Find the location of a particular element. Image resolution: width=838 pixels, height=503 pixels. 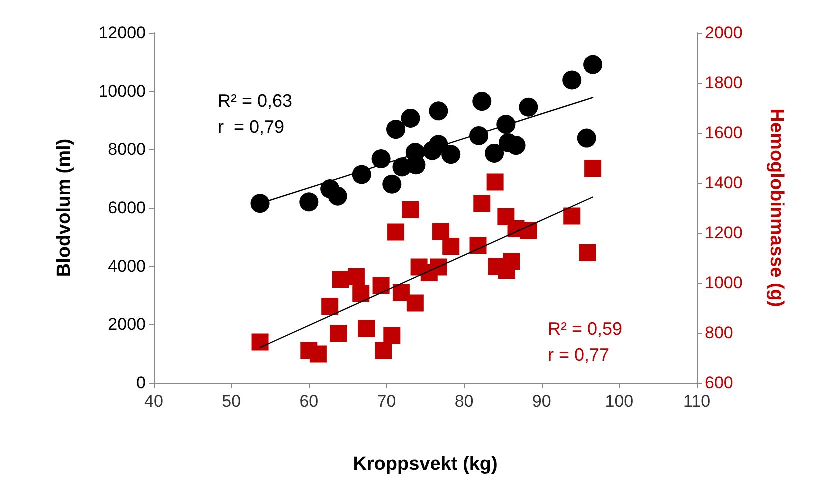

y2-tick-label: 1200 is located at coordinates (724, 233).